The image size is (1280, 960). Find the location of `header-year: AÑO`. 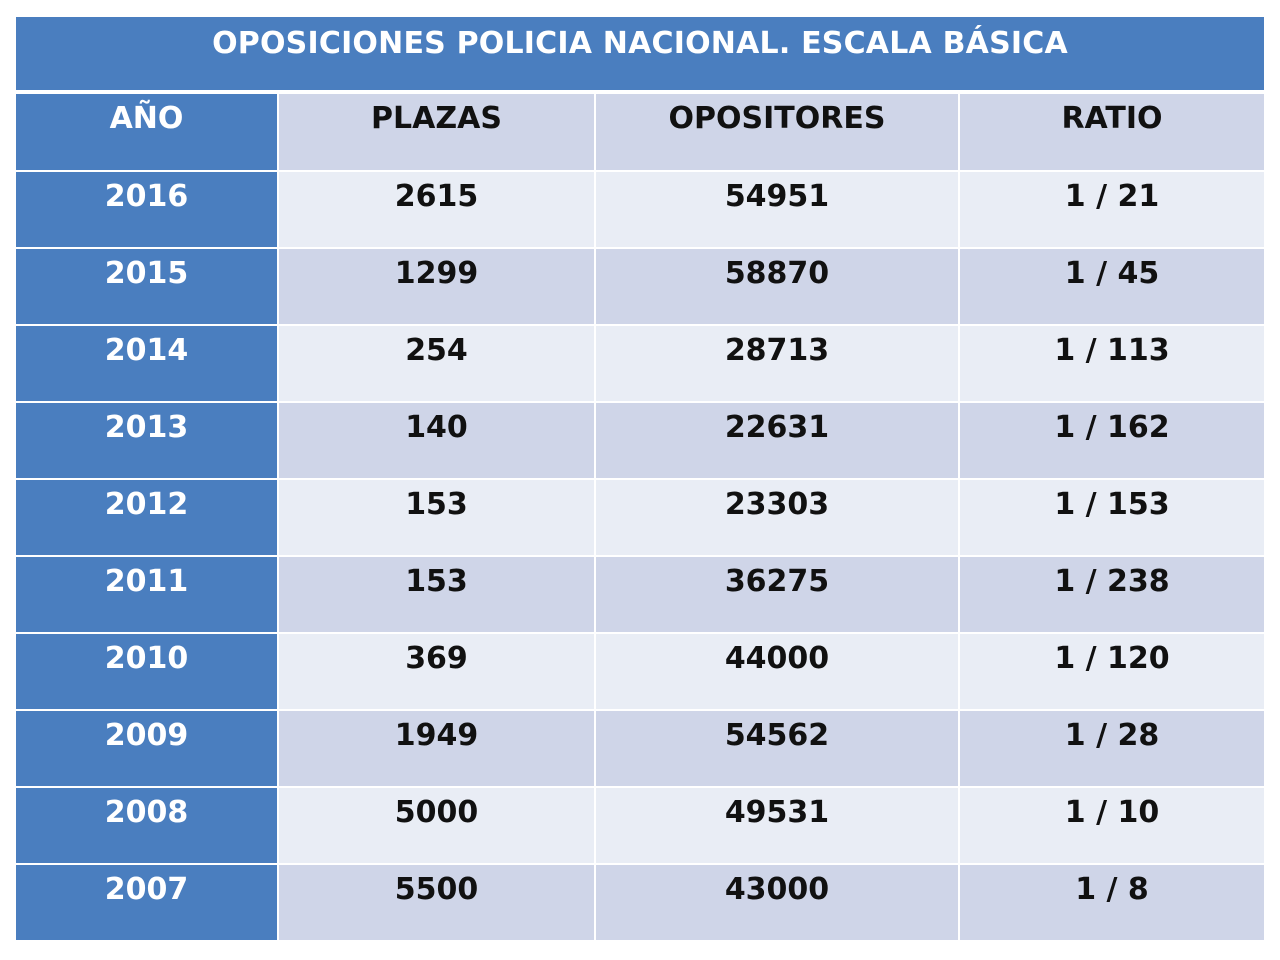

header-year: AÑO is located at coordinates (147, 133).